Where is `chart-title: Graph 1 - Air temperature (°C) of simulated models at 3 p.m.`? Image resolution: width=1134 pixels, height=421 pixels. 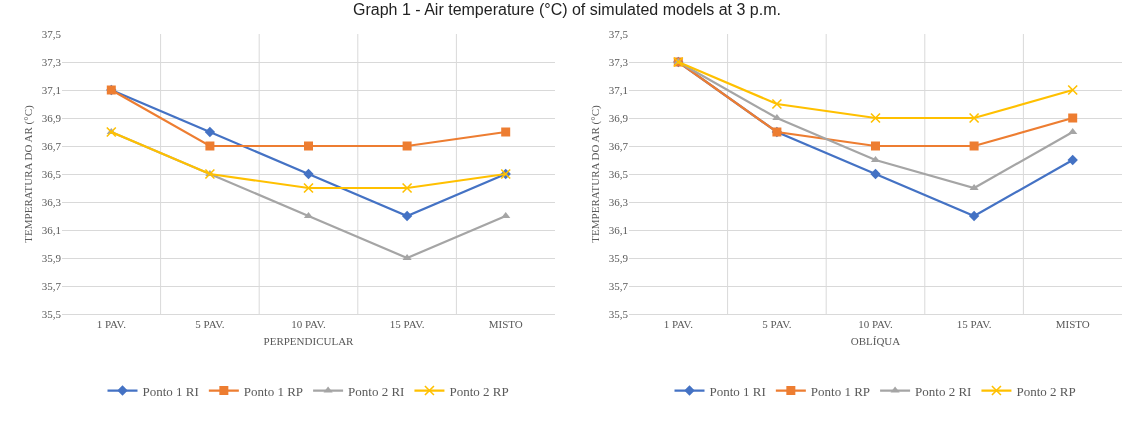
chart-title: Graph 1 - Air temperature (°C) of simulated models at 3 p.m. is located at coordinates (567, 10).